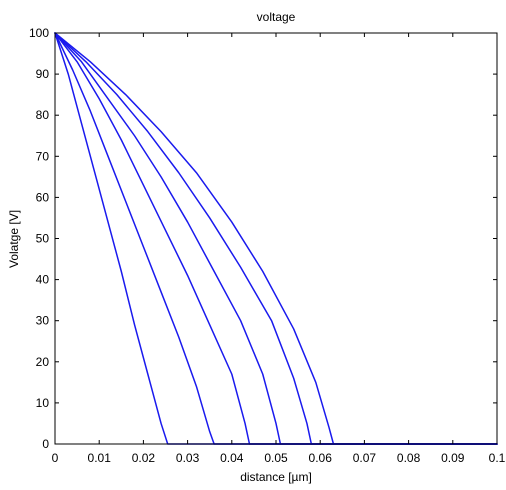 This screenshot has width=506, height=490. What do you see at coordinates (321, 458) in the screenshot?
I see `x-tick-label: 0.06` at bounding box center [321, 458].